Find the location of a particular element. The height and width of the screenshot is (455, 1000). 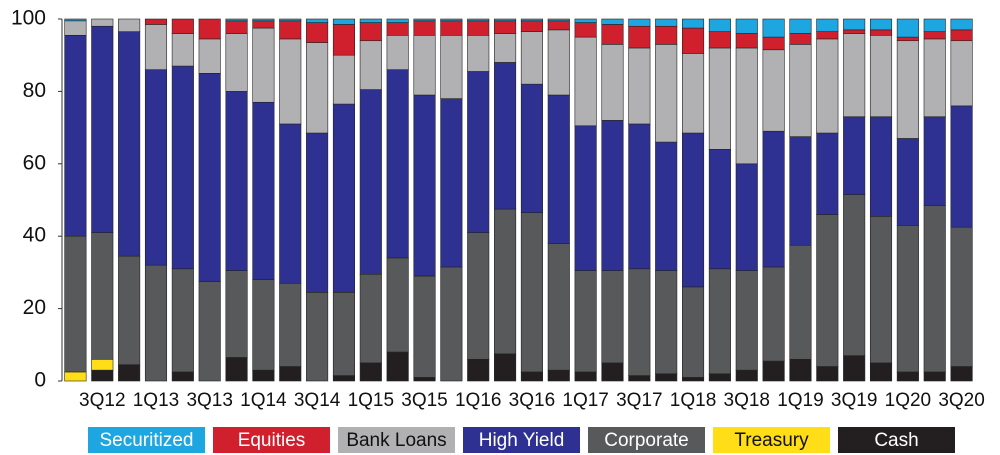

x-tick-label: 3Q19 is located at coordinates (854, 400).